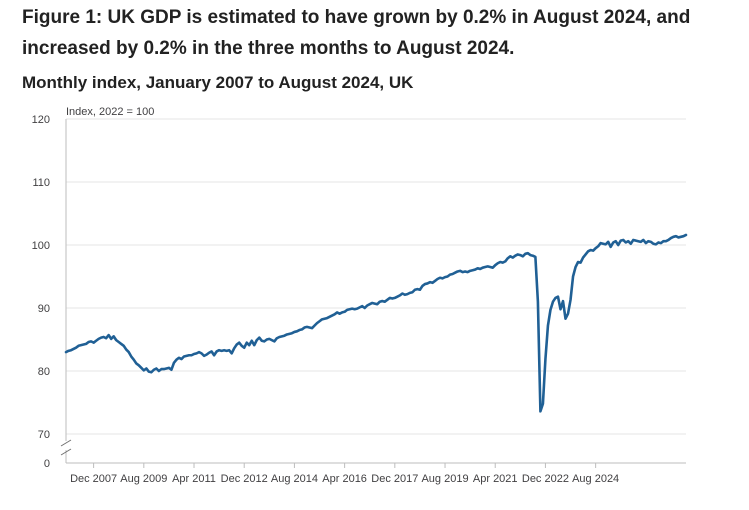 This screenshot has height=510, width=749. Describe the element at coordinates (110, 112) in the screenshot. I see `y-axis-unit-label: Index, 2022 = 100` at that location.